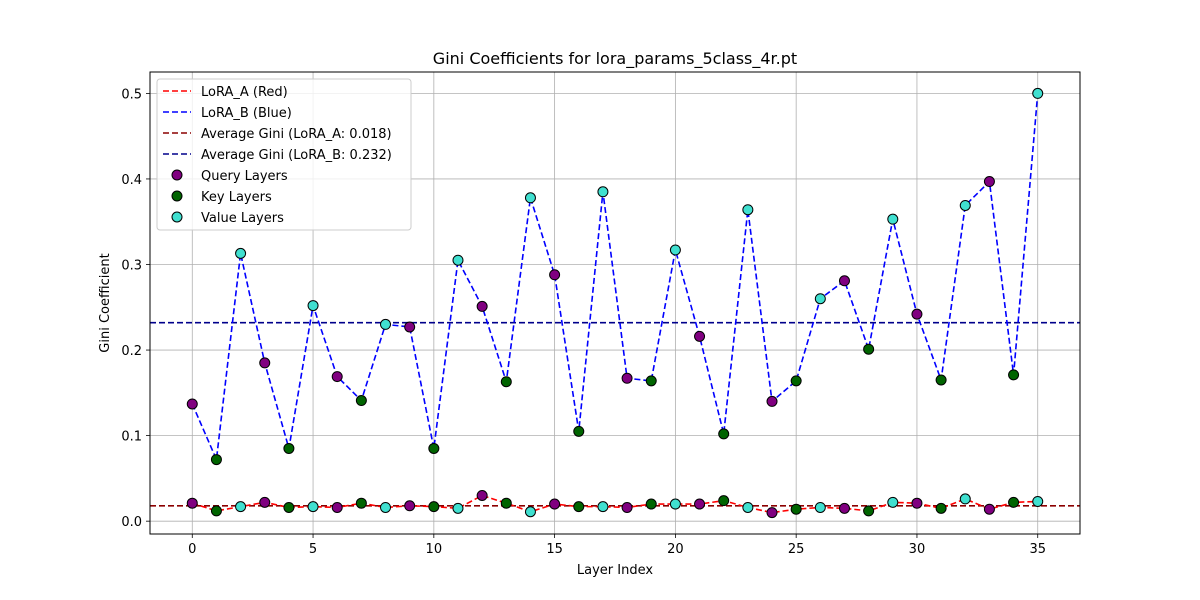 Image resolution: width=1200 pixels, height=600 pixels. What do you see at coordinates (615, 570) in the screenshot?
I see `x-axis-label: Layer Index` at bounding box center [615, 570].